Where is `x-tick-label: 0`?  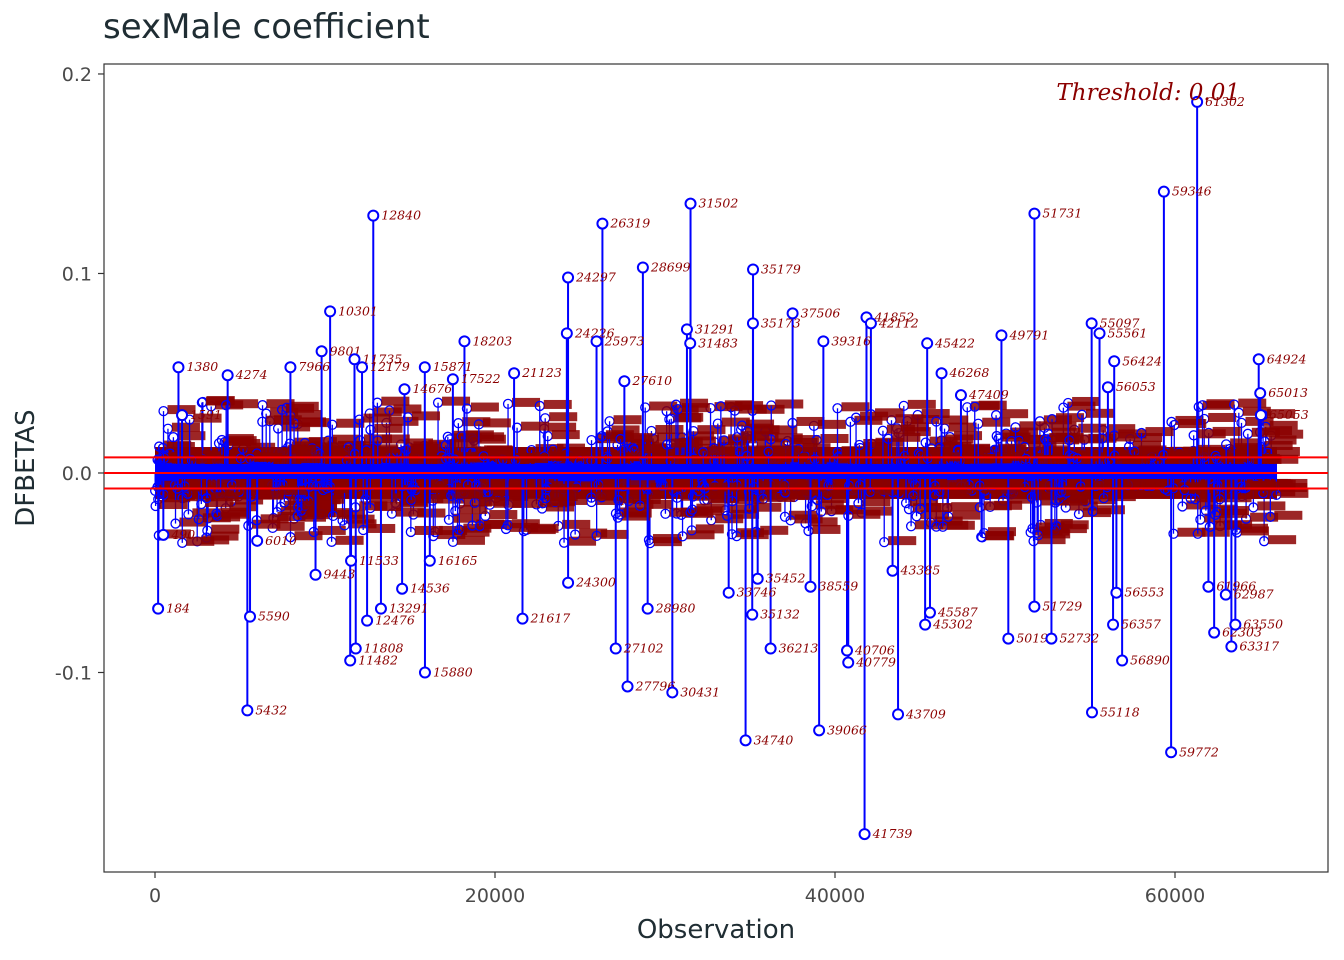
x-tick-label: 0 is located at coordinates (155, 896).